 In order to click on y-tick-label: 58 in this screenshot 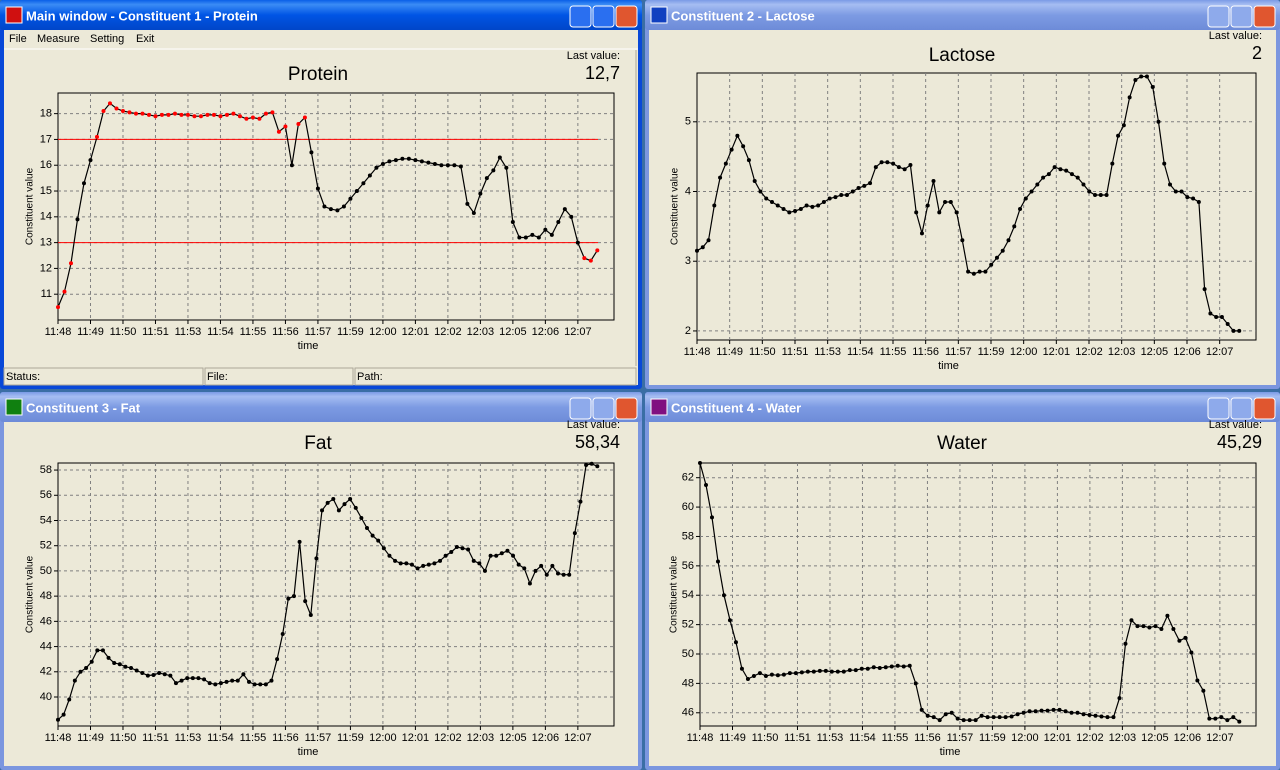, I will do `click(46, 470)`.